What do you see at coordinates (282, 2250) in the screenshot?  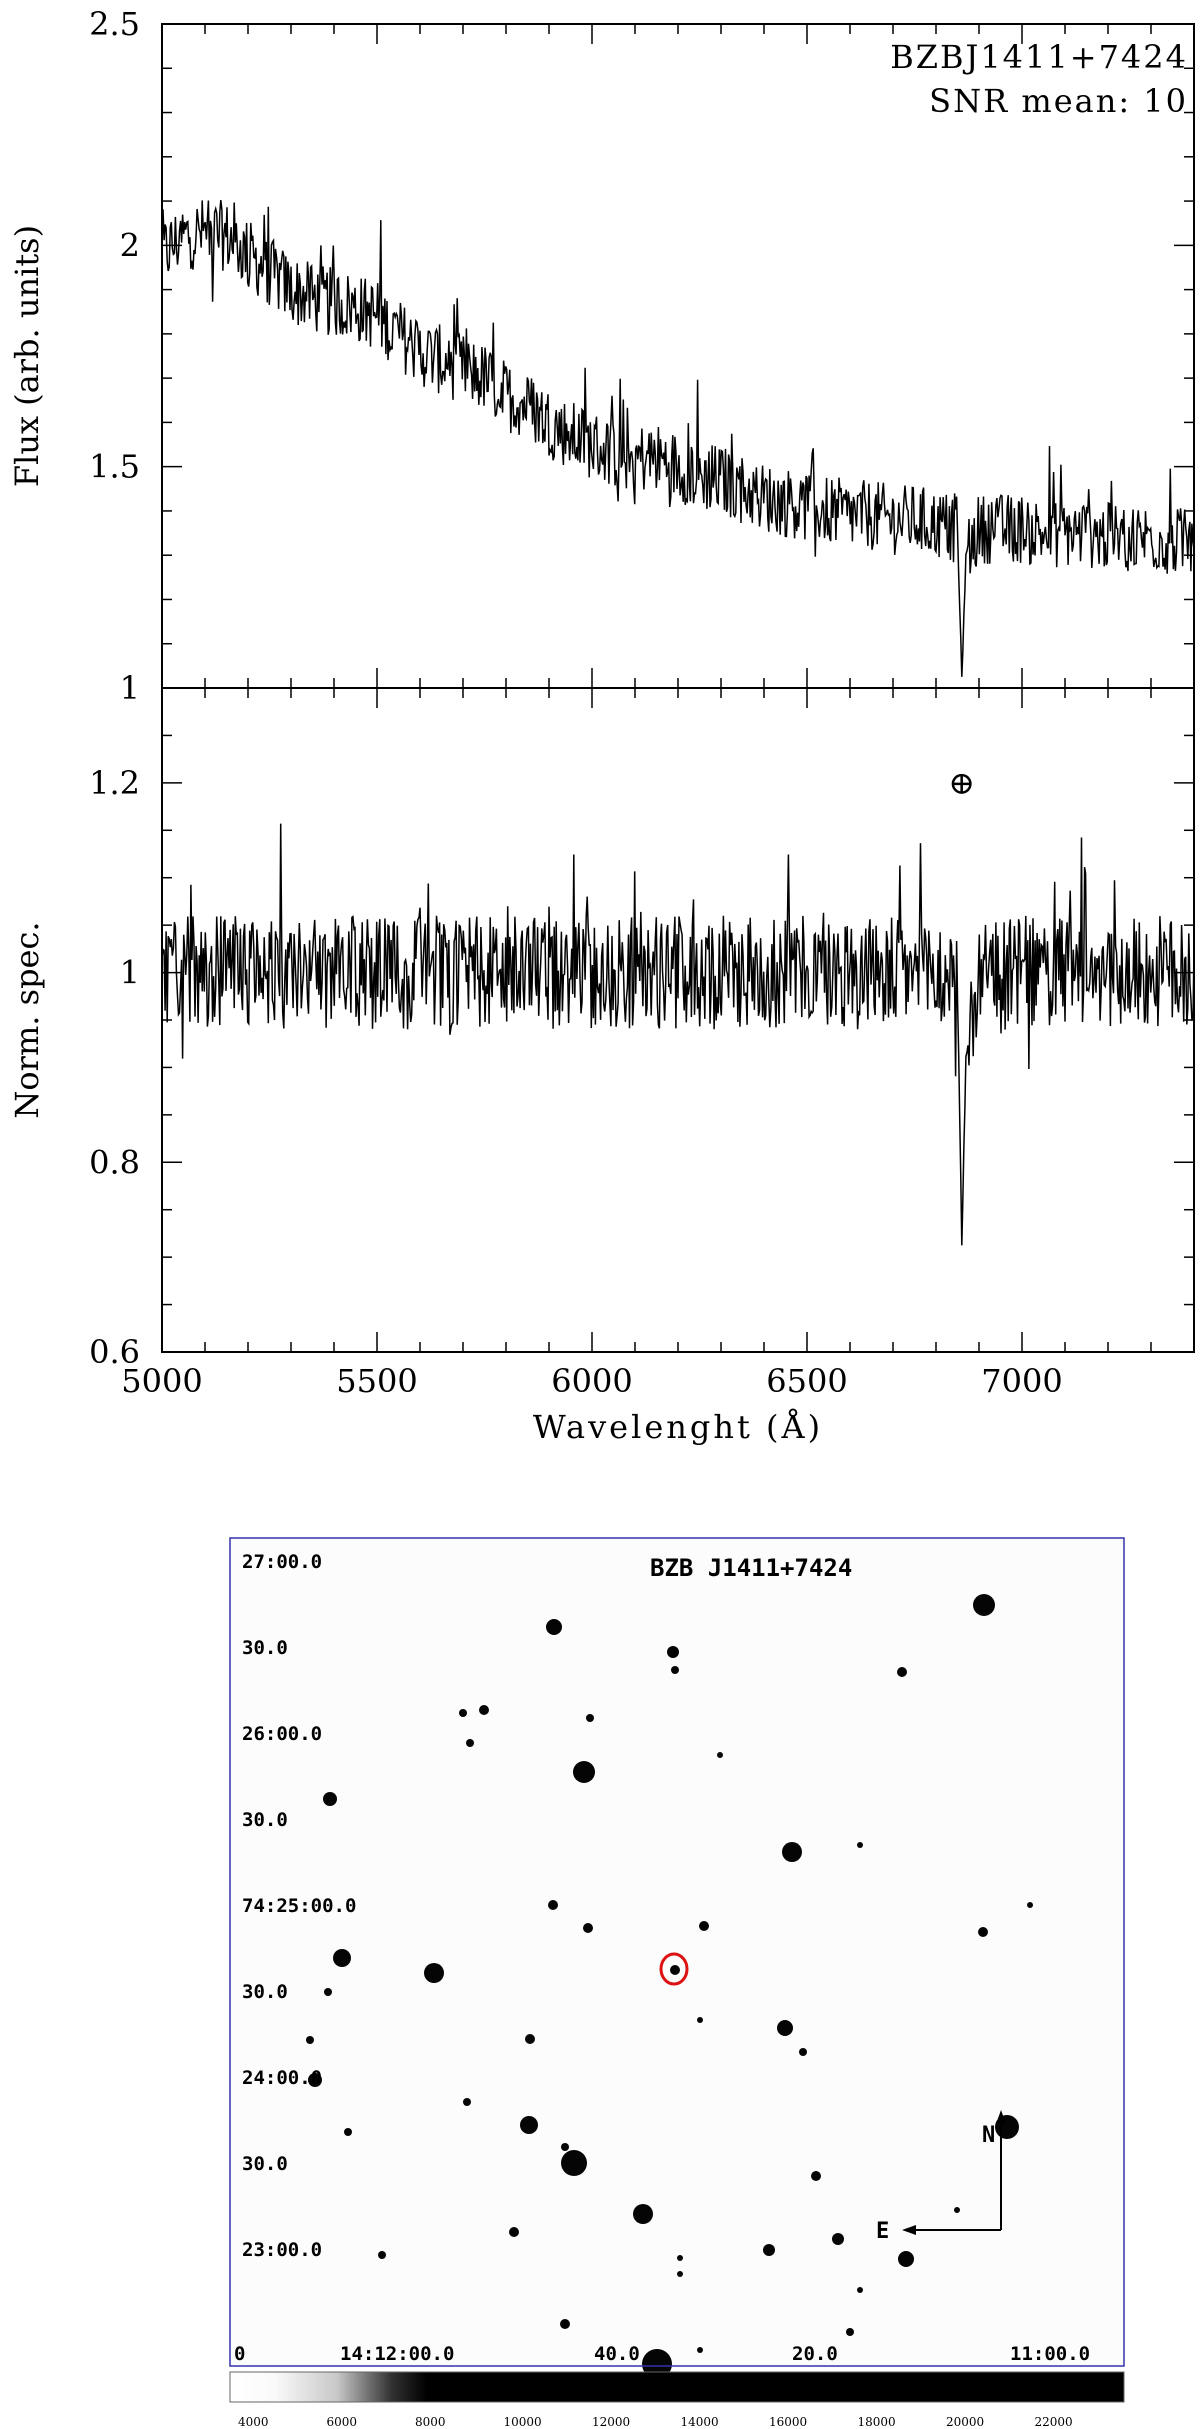 I see `dec-label: 23:00.0` at bounding box center [282, 2250].